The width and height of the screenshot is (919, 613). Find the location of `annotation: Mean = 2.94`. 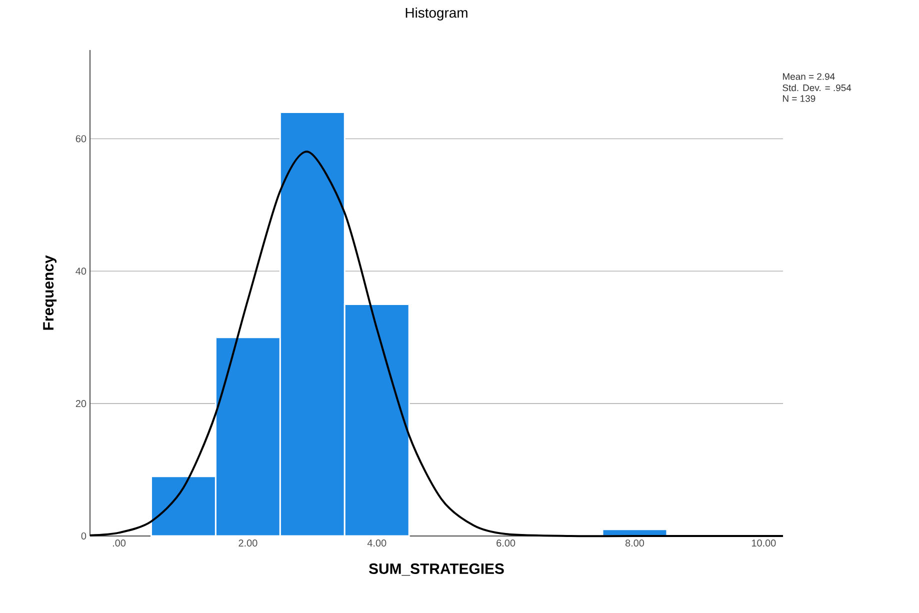

annotation: Mean = 2.94 is located at coordinates (808, 76).